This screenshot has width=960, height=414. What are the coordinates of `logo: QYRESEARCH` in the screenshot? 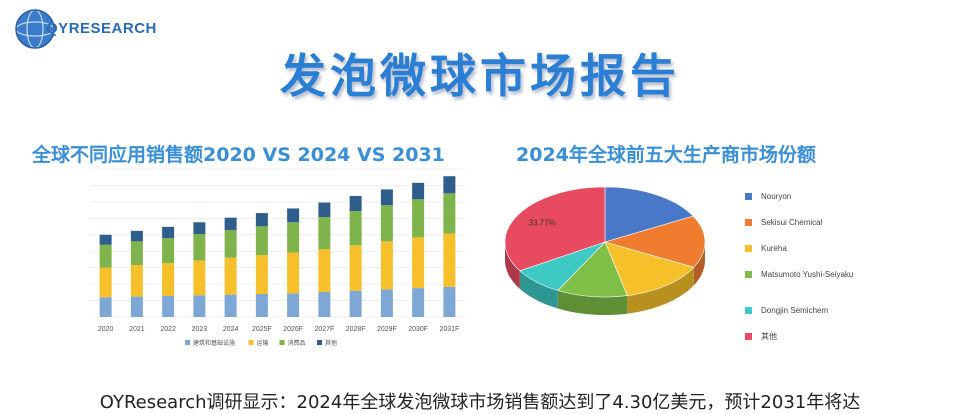 It's located at (94, 28).